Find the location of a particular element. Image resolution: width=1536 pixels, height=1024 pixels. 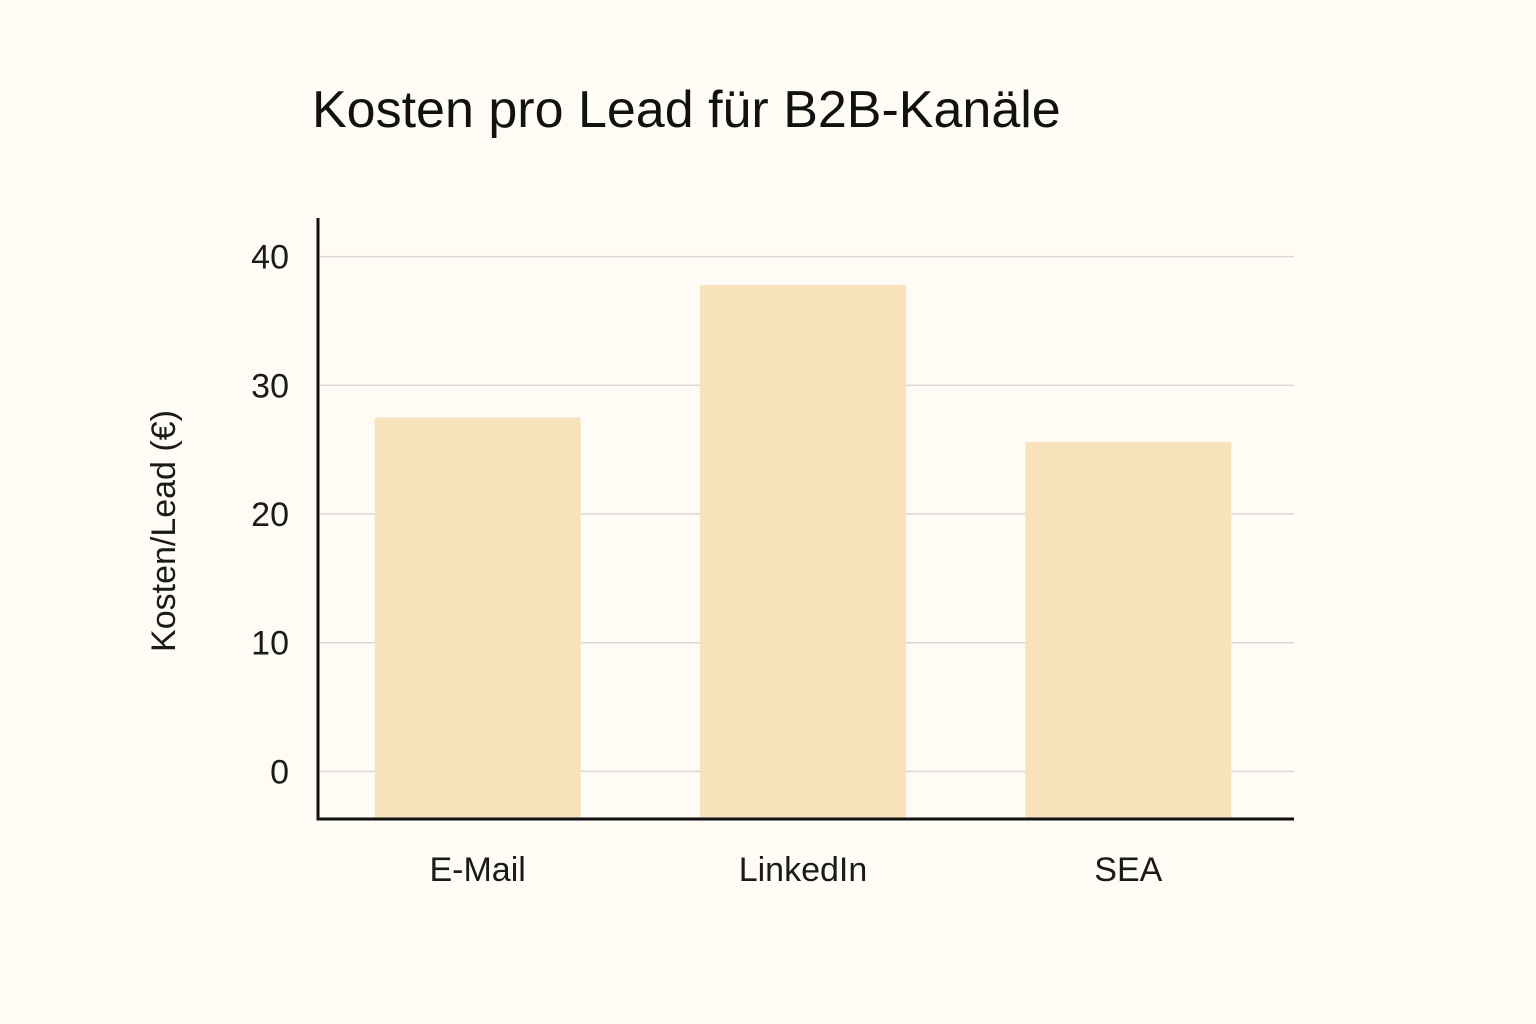

y-tick-label: 20 is located at coordinates (270, 515).